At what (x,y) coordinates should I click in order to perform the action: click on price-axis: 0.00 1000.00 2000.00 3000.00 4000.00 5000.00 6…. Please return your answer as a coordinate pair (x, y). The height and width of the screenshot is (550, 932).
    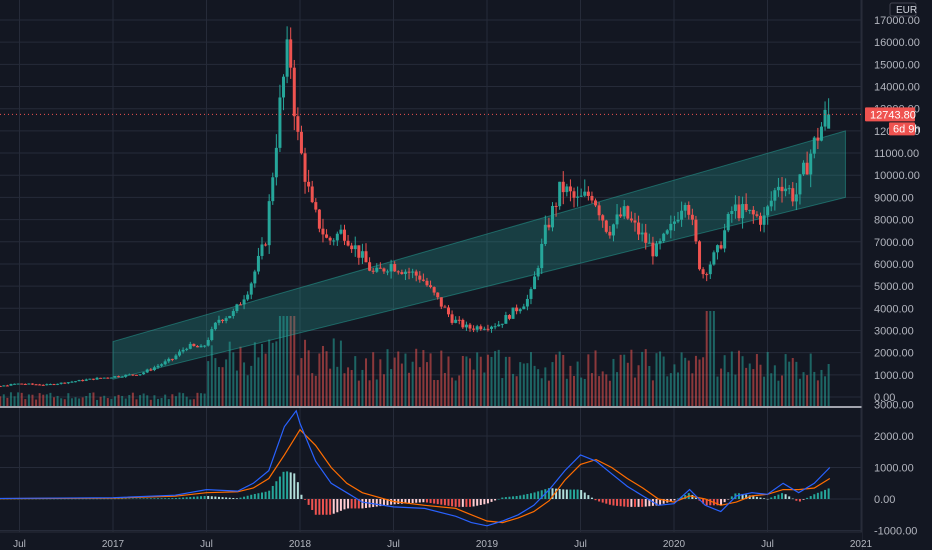
    Looking at the image, I should click on (896, 275).